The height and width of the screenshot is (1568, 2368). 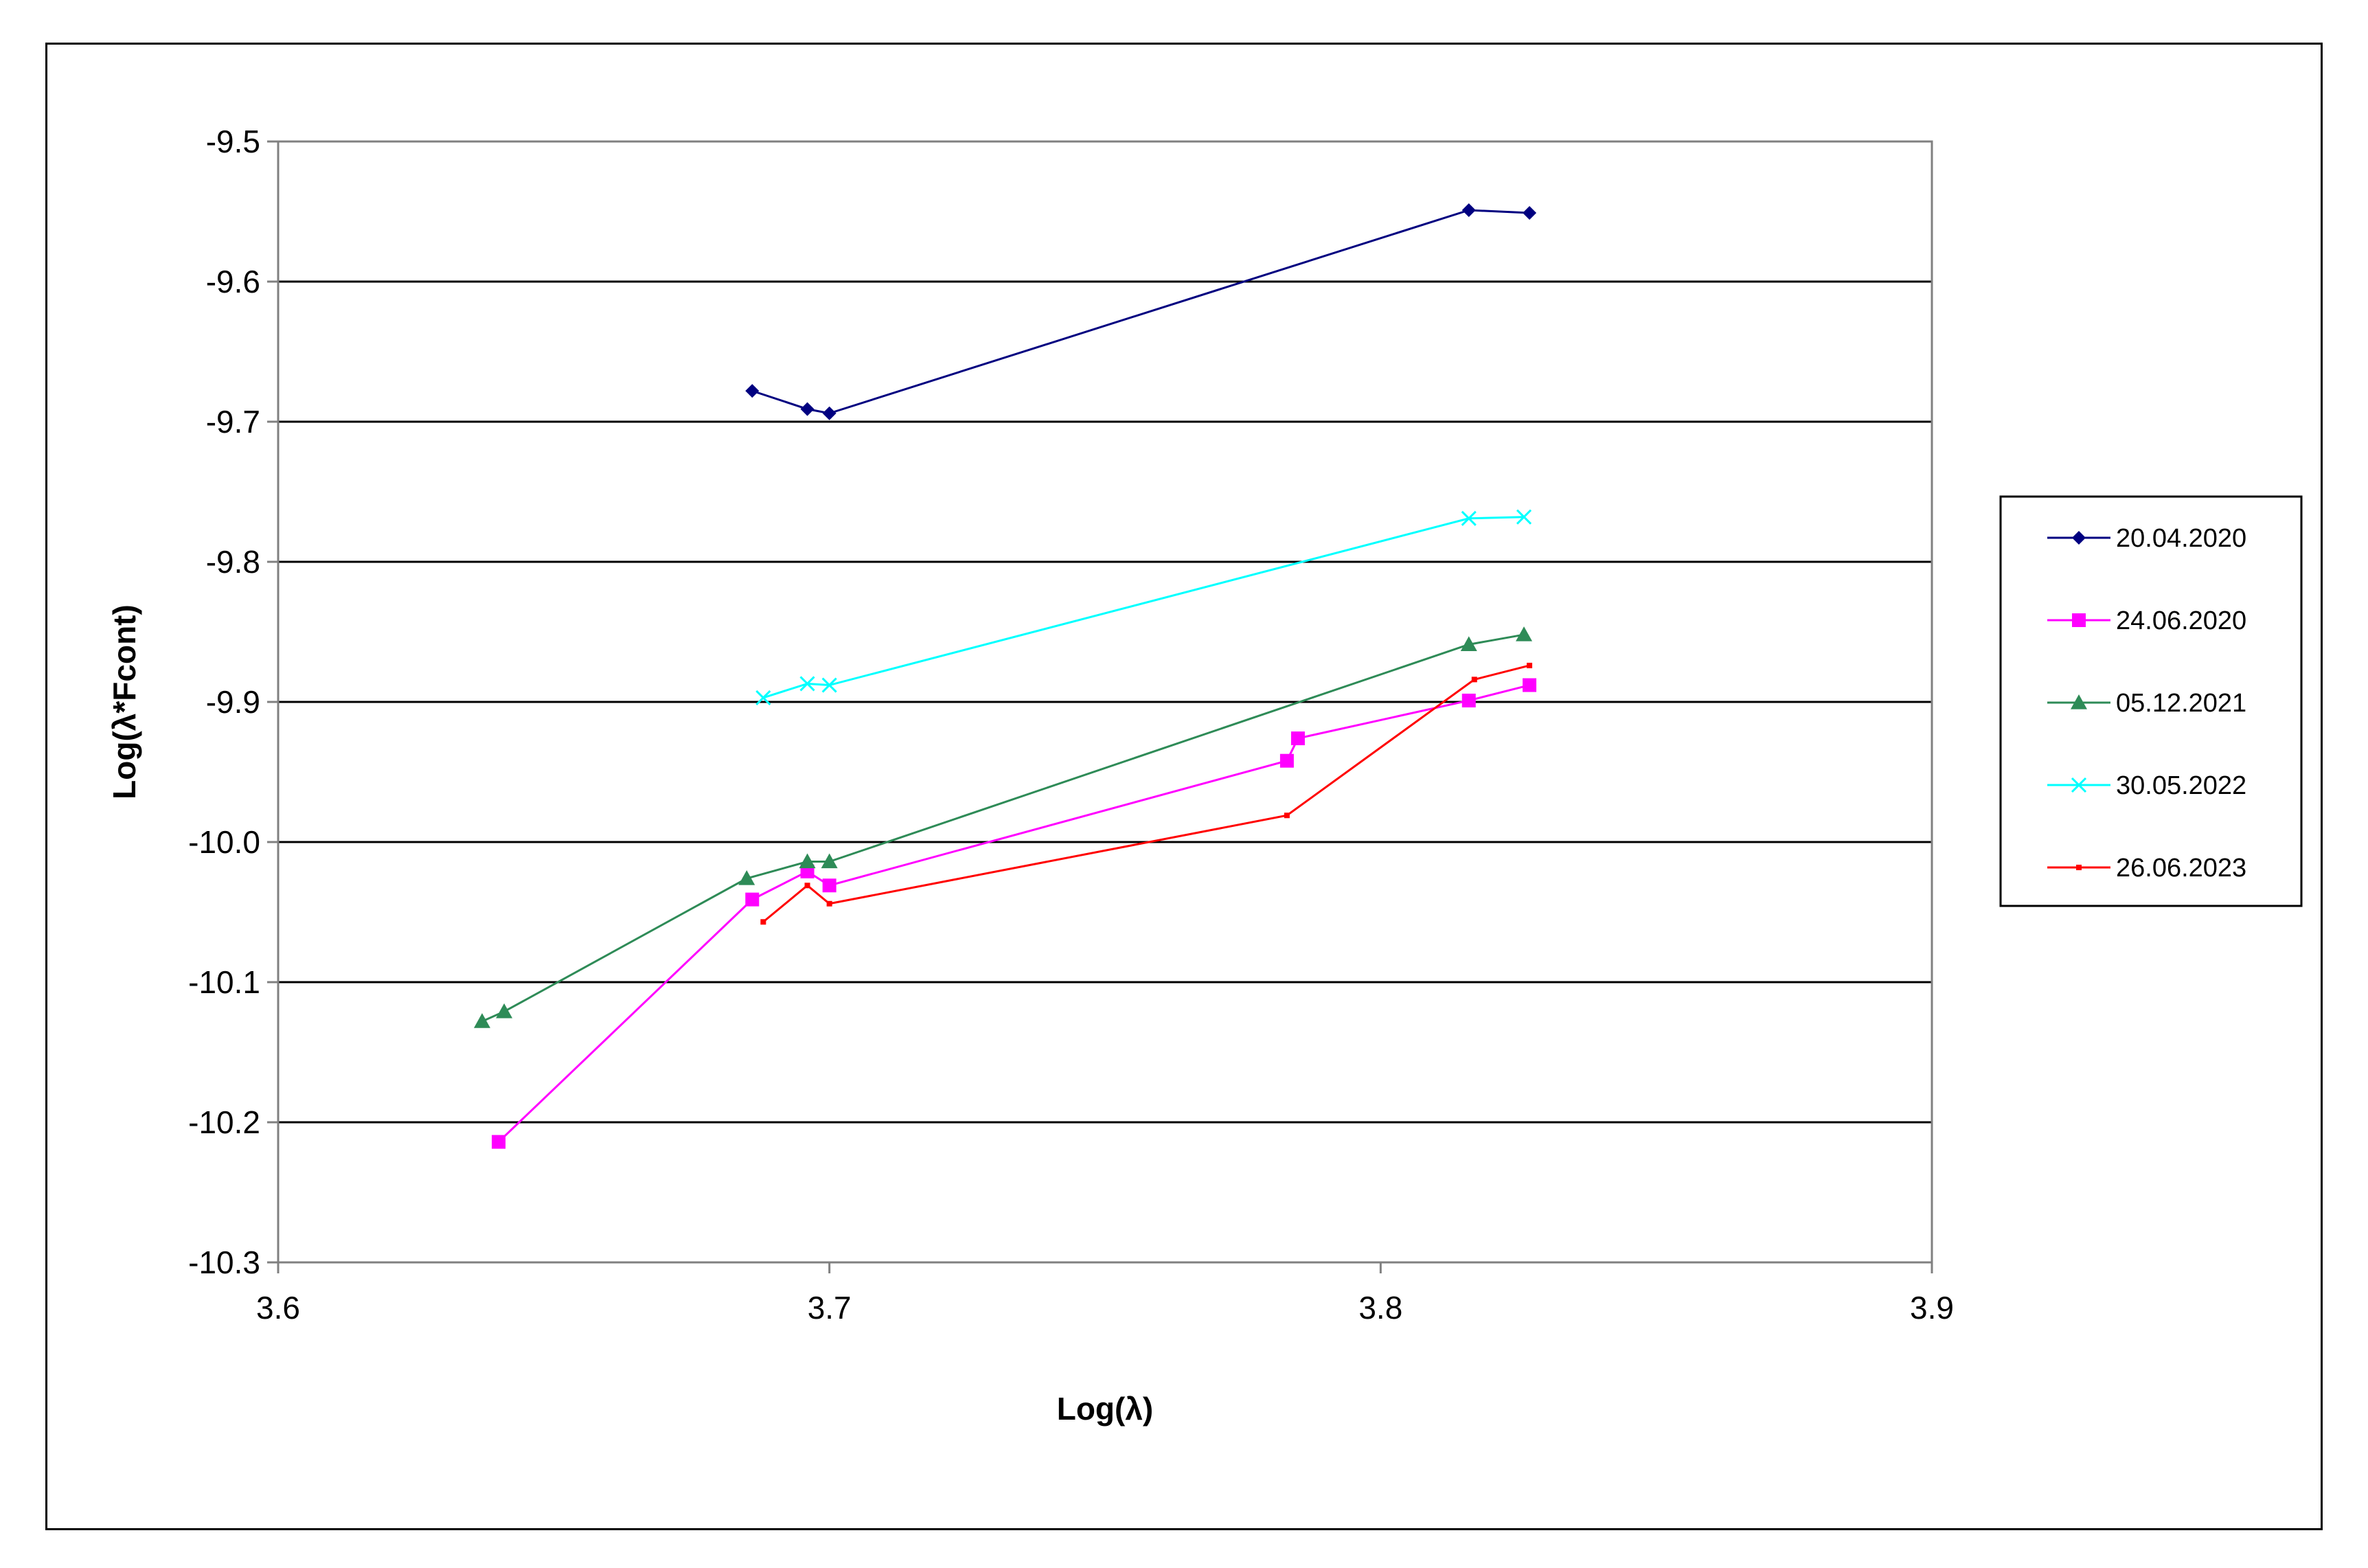 What do you see at coordinates (124, 701) in the screenshot?
I see `y-axis-label: Log(λ*Fcont)` at bounding box center [124, 701].